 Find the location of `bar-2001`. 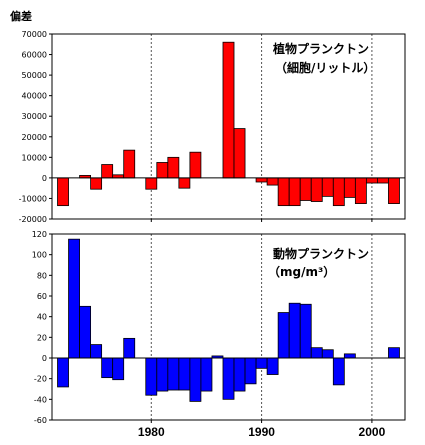

bar-2001 is located at coordinates (383, 180).